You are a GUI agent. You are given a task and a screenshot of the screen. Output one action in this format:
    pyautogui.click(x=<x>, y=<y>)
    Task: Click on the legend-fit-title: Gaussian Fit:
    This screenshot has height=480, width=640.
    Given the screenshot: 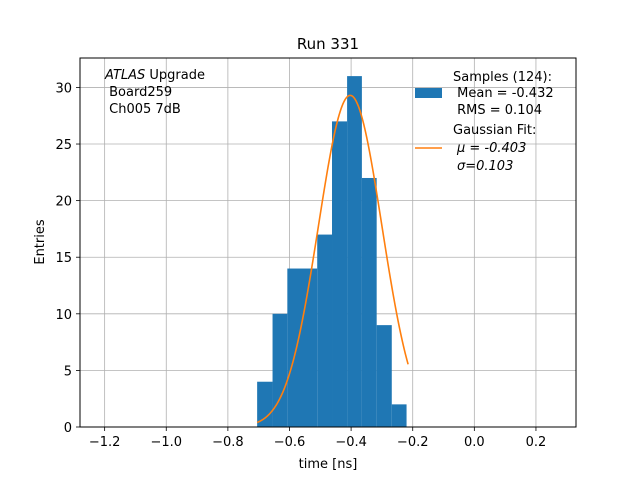 What is the action you would take?
    pyautogui.click(x=494, y=130)
    